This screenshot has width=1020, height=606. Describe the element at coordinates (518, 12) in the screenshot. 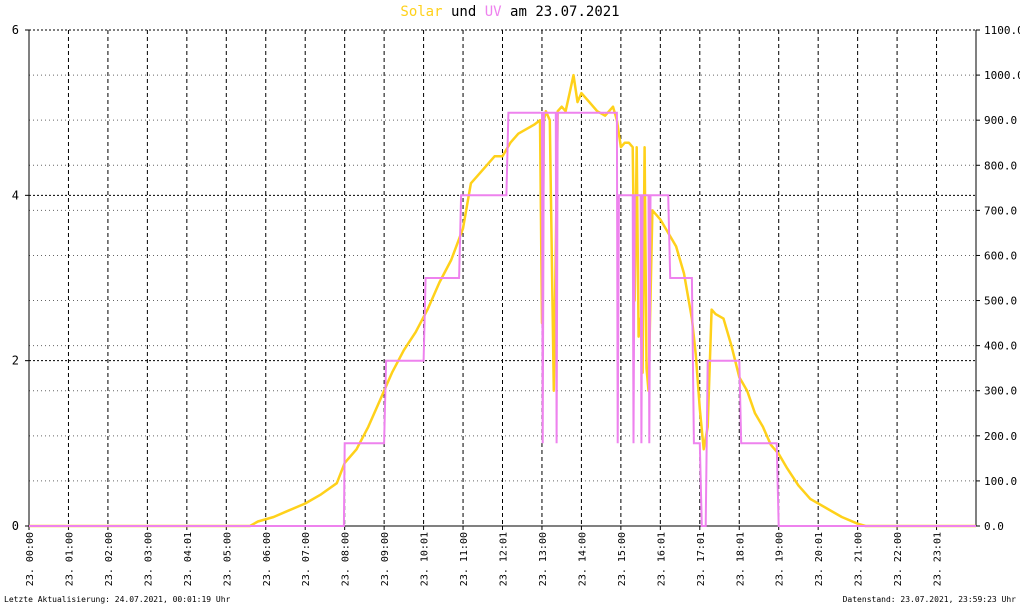

I see `title-am: am` at that location.